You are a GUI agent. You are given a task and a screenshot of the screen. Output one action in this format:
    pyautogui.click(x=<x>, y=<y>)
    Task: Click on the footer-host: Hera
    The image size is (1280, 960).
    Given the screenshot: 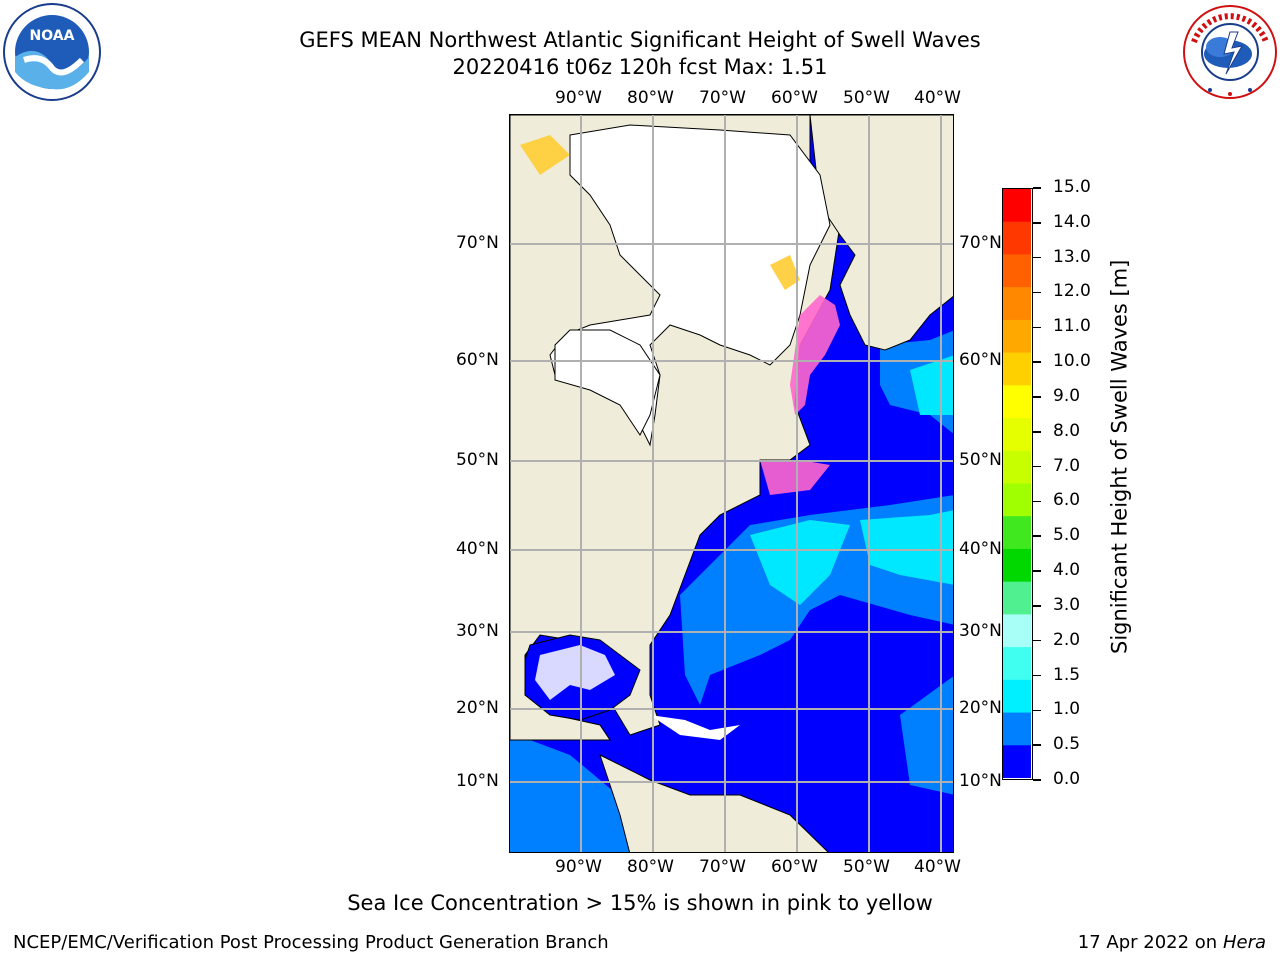 What is the action you would take?
    pyautogui.click(x=1244, y=942)
    